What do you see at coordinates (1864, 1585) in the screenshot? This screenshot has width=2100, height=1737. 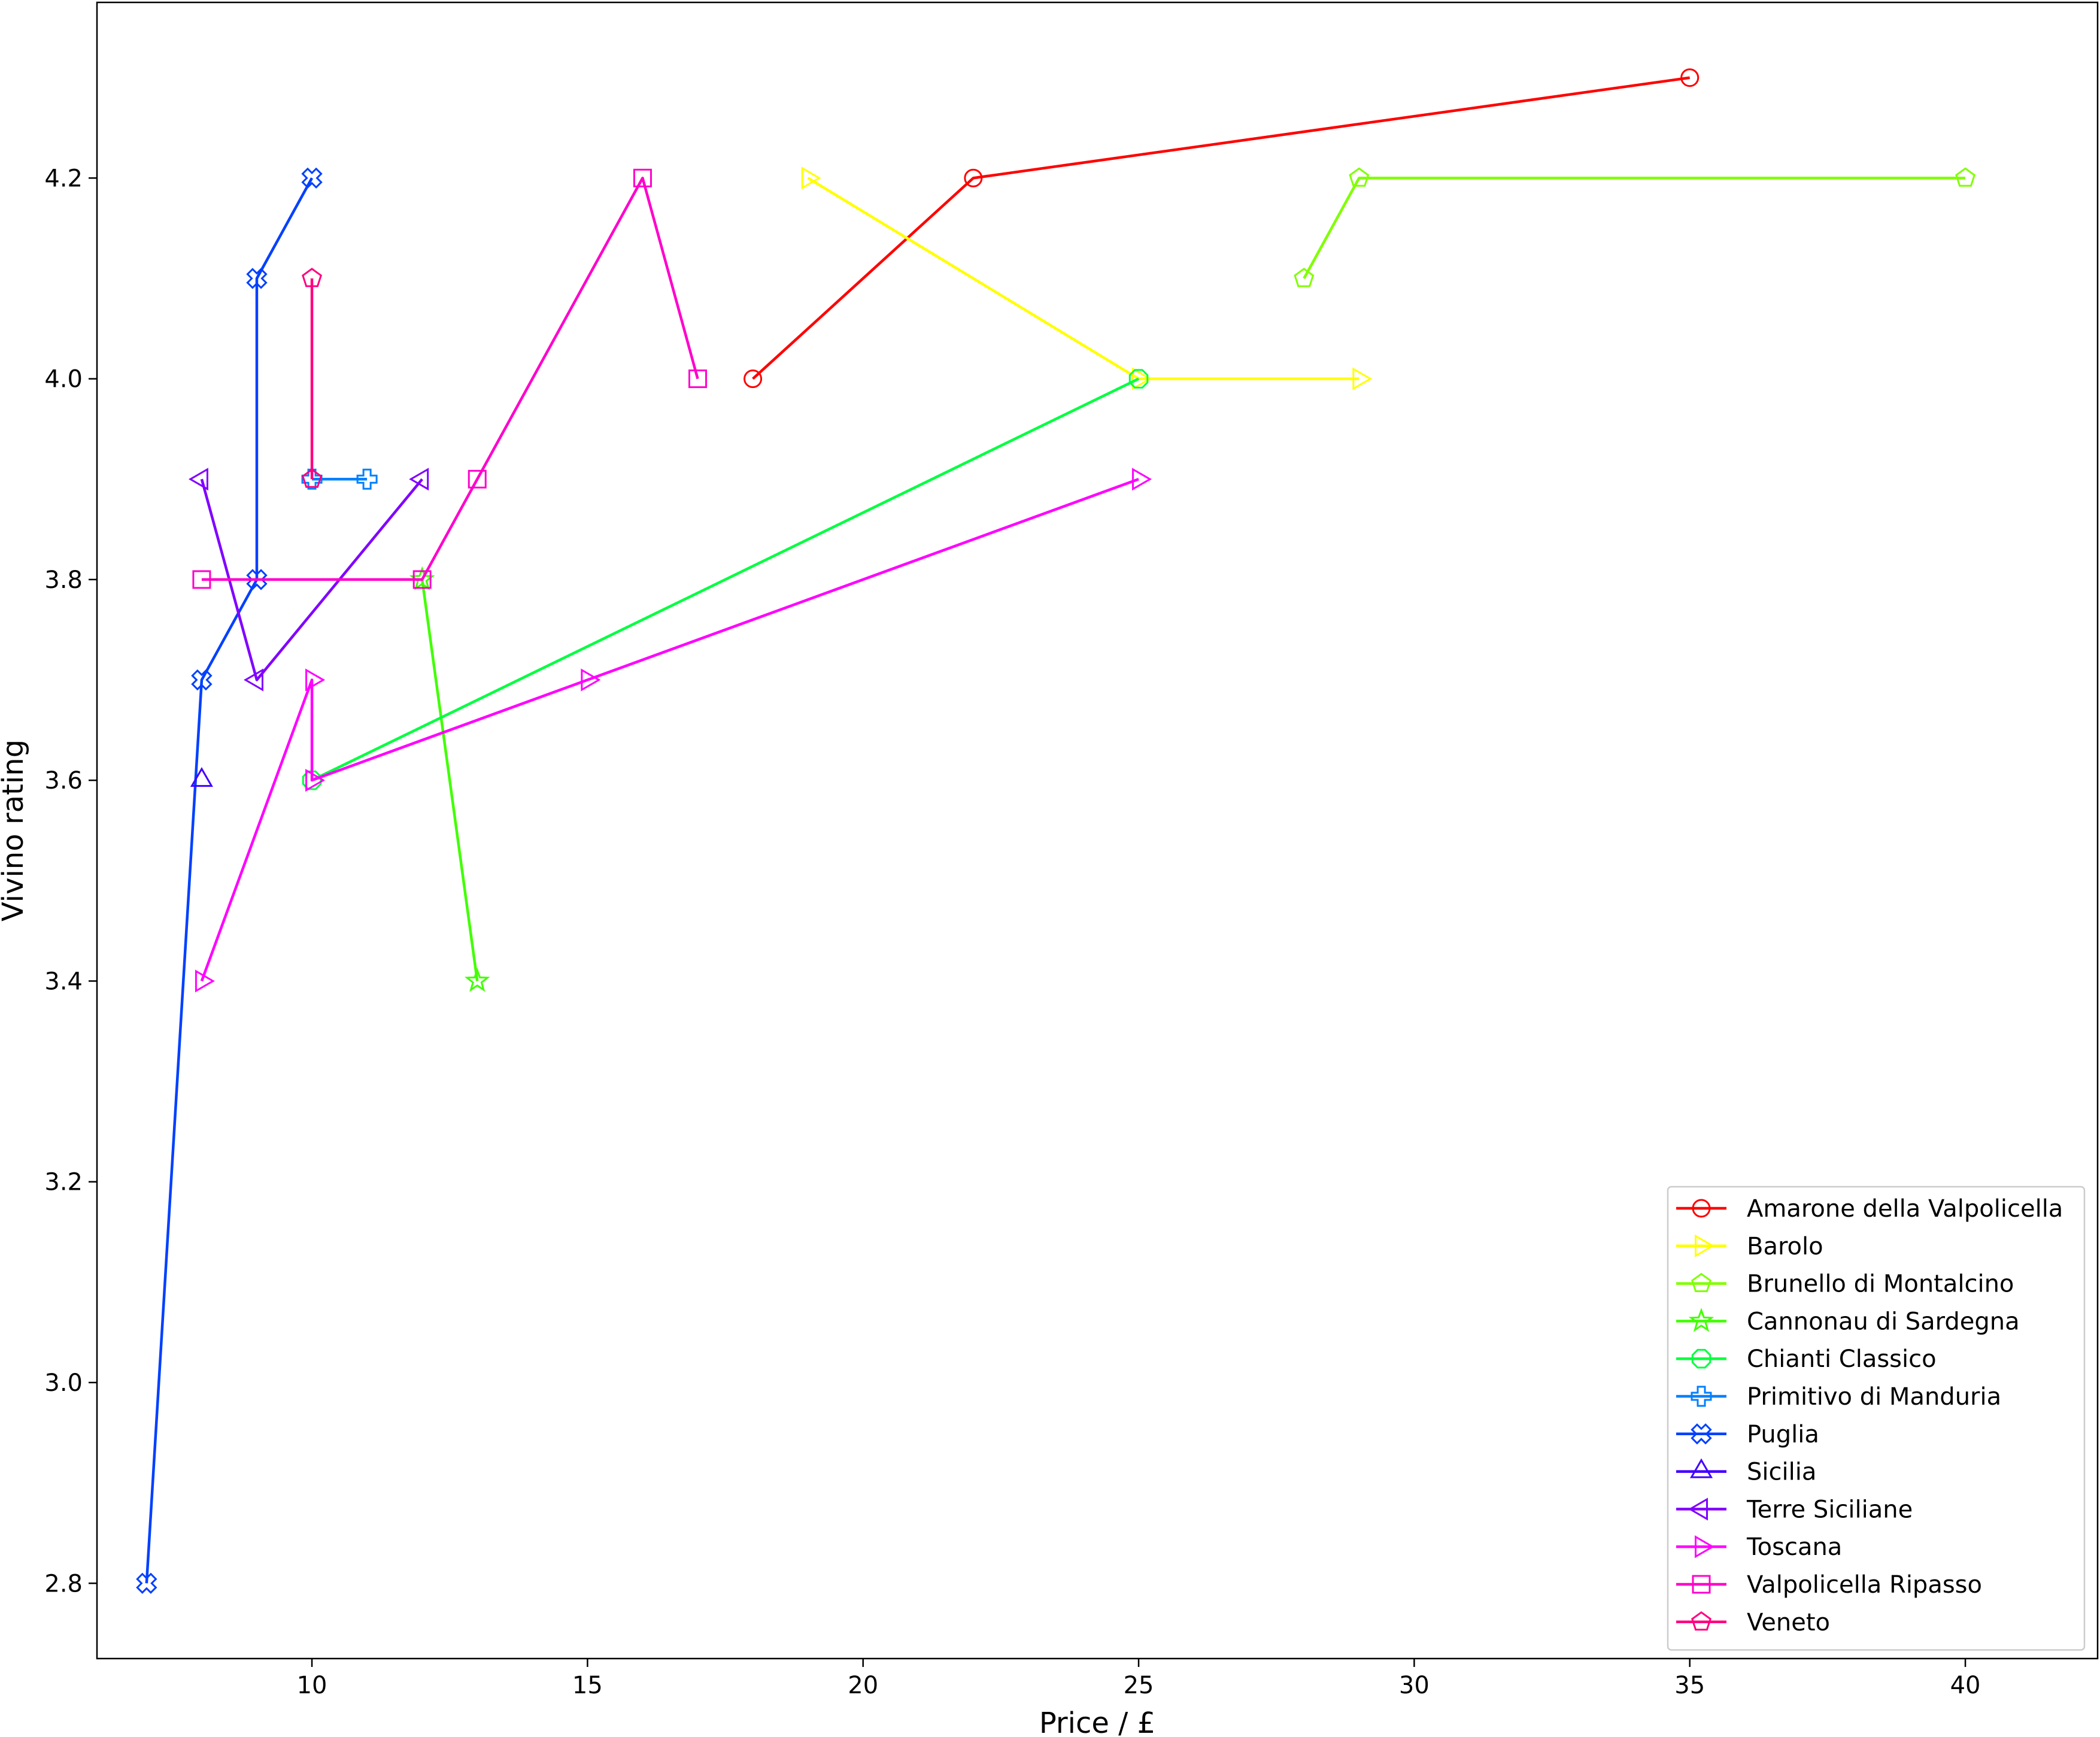 I see `legend-label: Valpolicella Ripasso` at bounding box center [1864, 1585].